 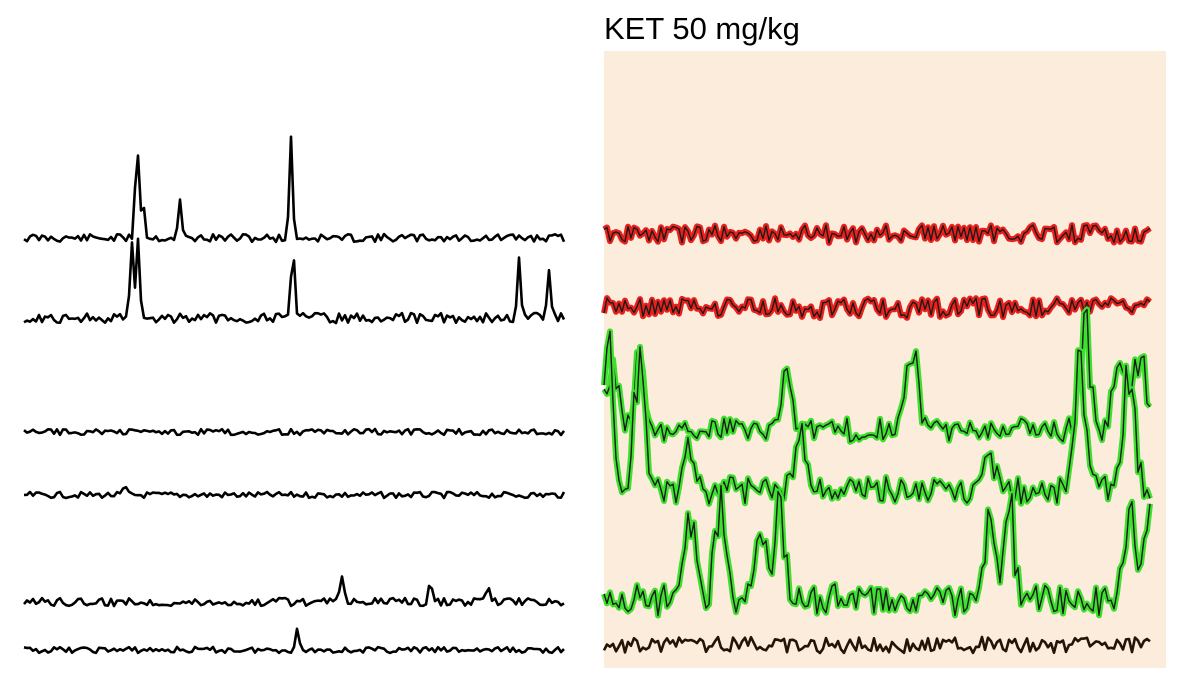 I want to click on chart-title: KET 50 mg/kg, so click(x=702, y=28).